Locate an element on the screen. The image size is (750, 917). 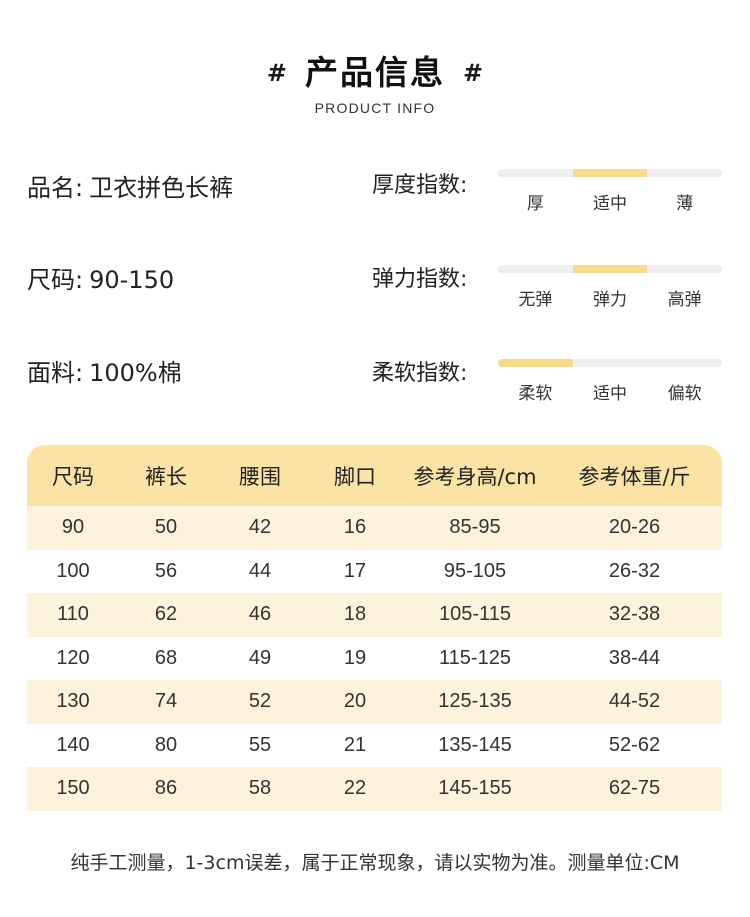
spec-label: 面料: is located at coordinates (55, 373).